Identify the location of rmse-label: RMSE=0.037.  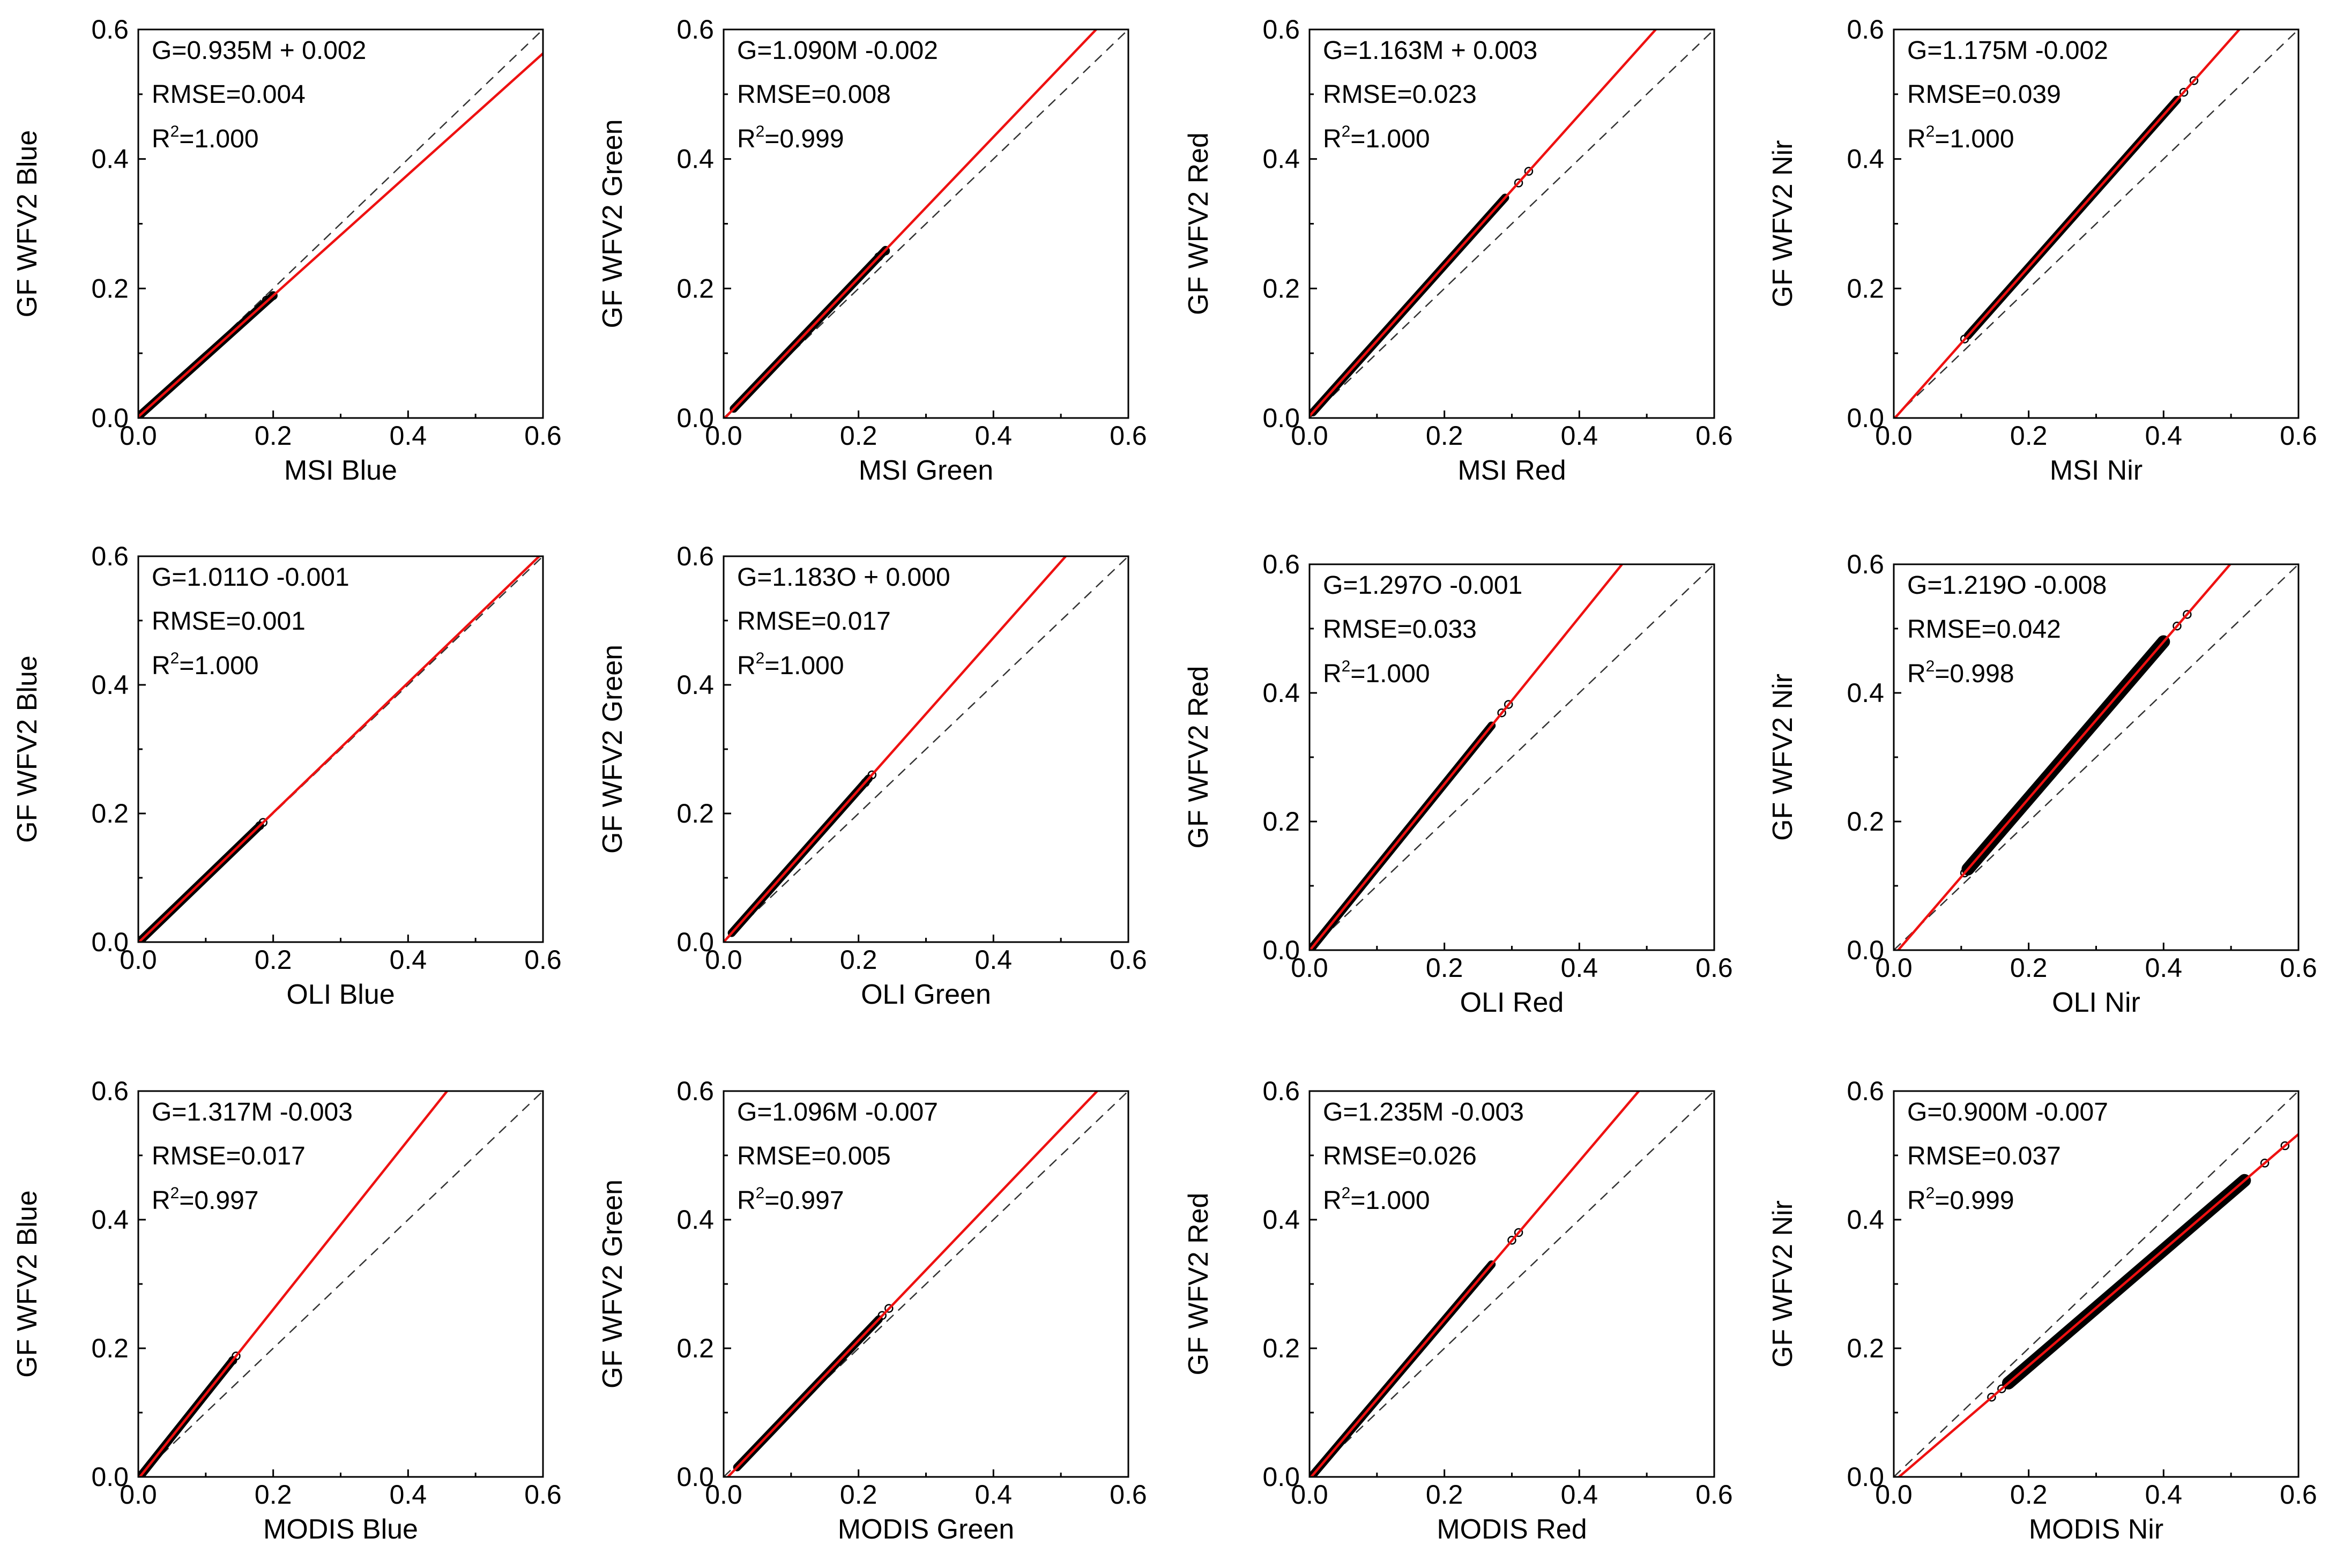
(1984, 1156).